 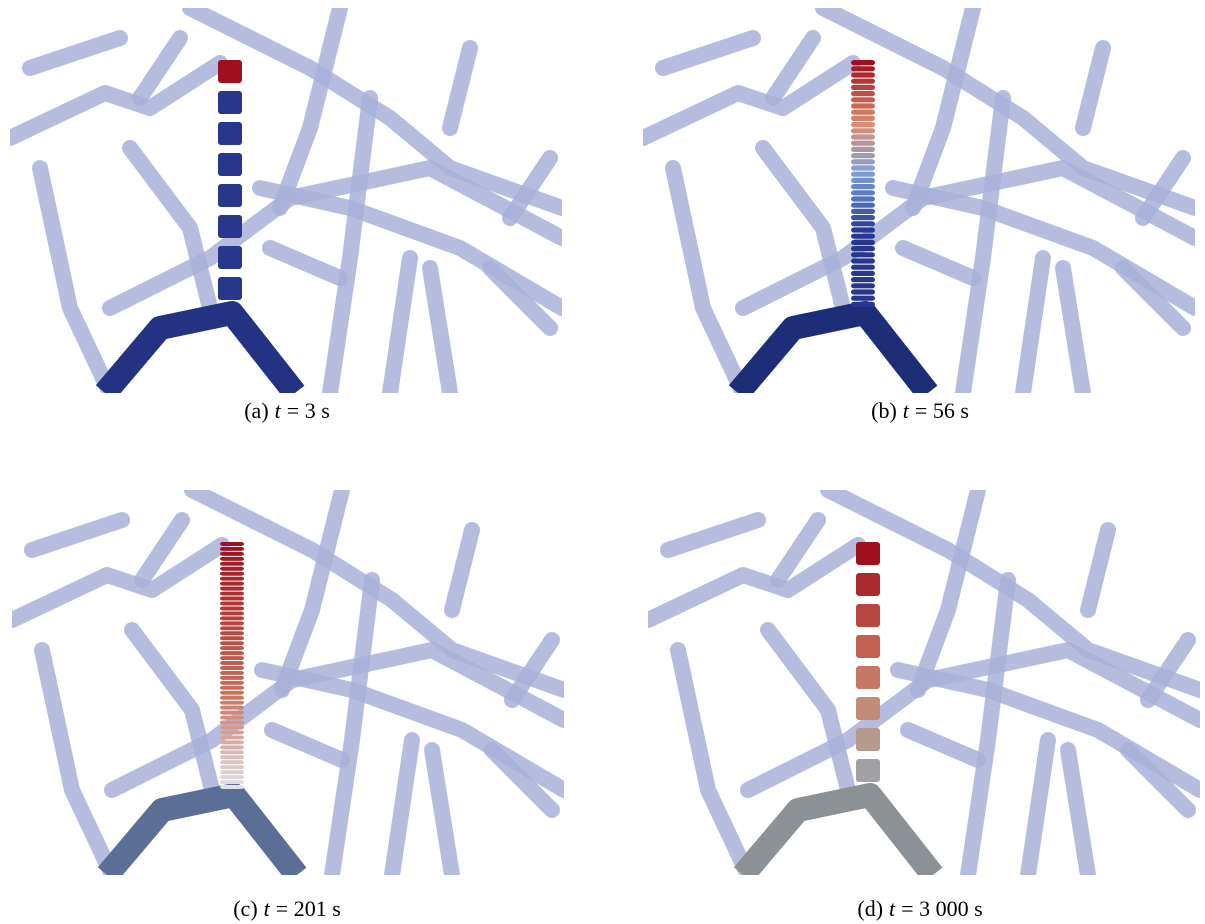 What do you see at coordinates (920, 410) in the screenshot?
I see `caption: (b) t = 56 s` at bounding box center [920, 410].